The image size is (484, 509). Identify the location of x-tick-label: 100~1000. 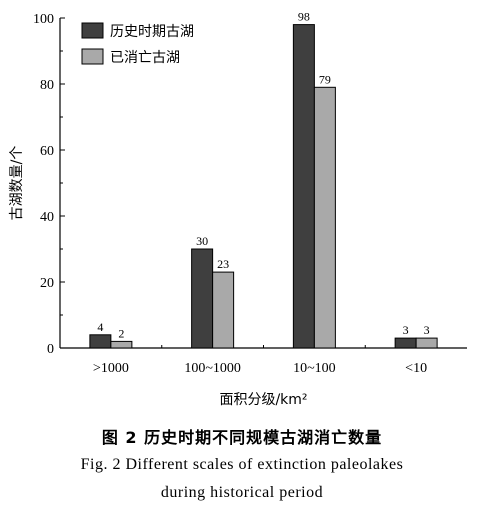
(212, 368).